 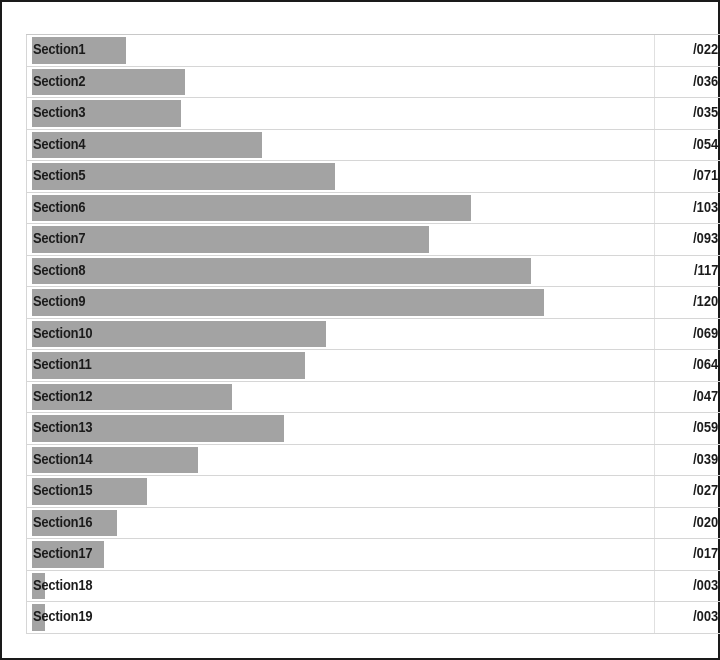 What do you see at coordinates (705, 490) in the screenshot?
I see `value-label: /027` at bounding box center [705, 490].